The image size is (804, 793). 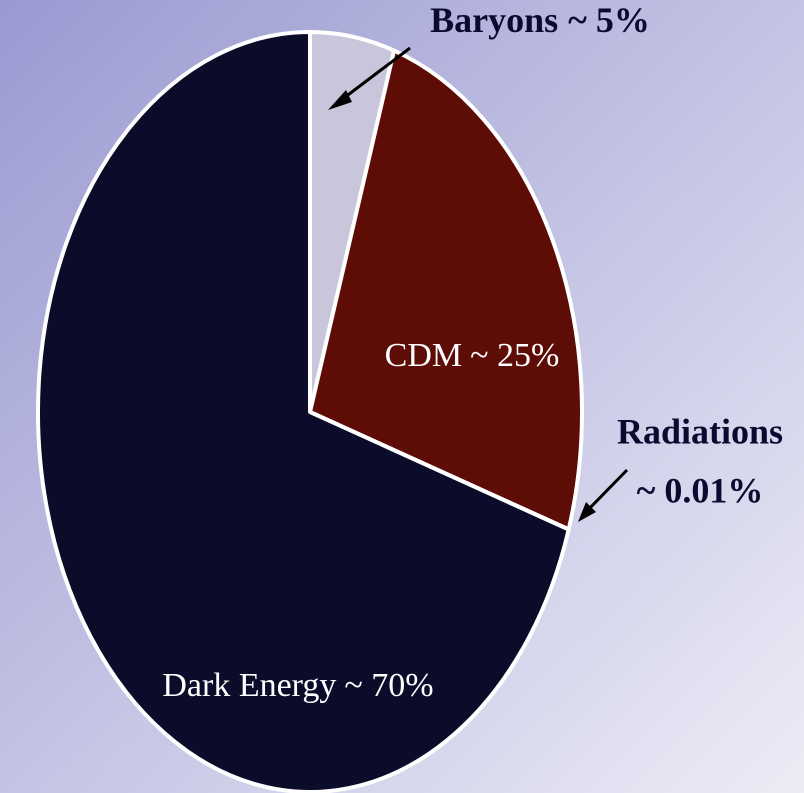 I want to click on radiations-arrow, so click(x=605, y=492).